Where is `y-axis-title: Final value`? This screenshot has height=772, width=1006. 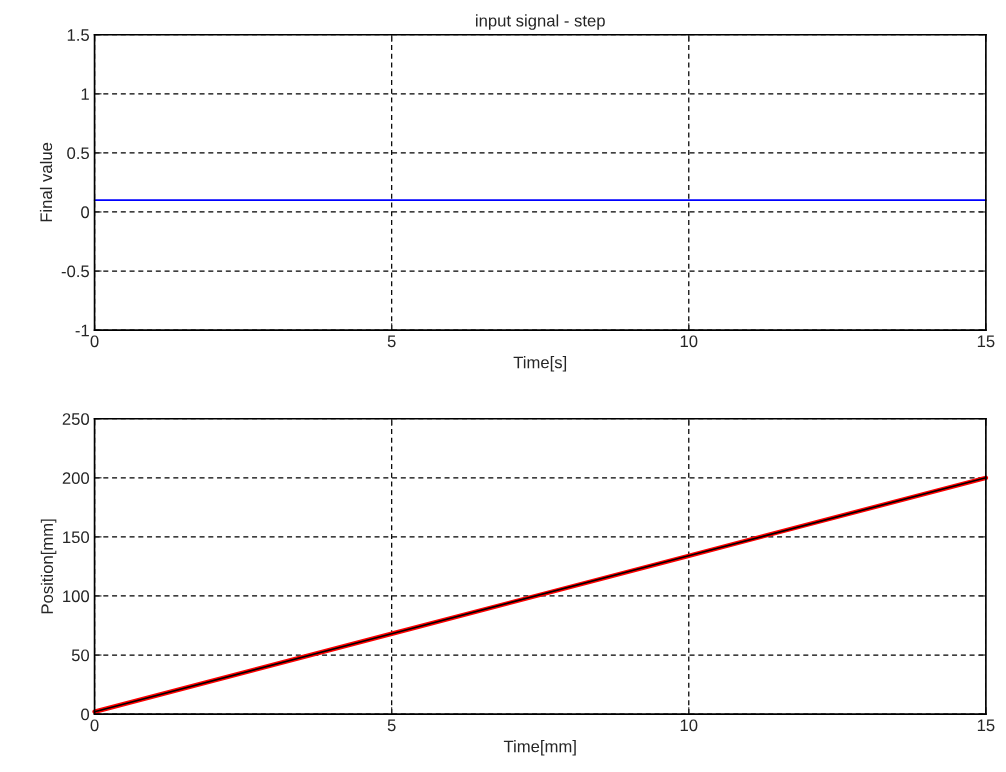
y-axis-title: Final value is located at coordinates (46, 182).